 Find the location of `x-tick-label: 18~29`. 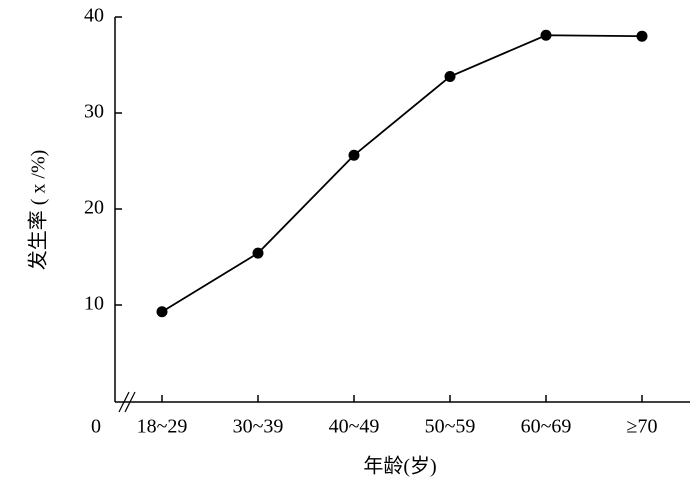

x-tick-label: 18~29 is located at coordinates (162, 427).